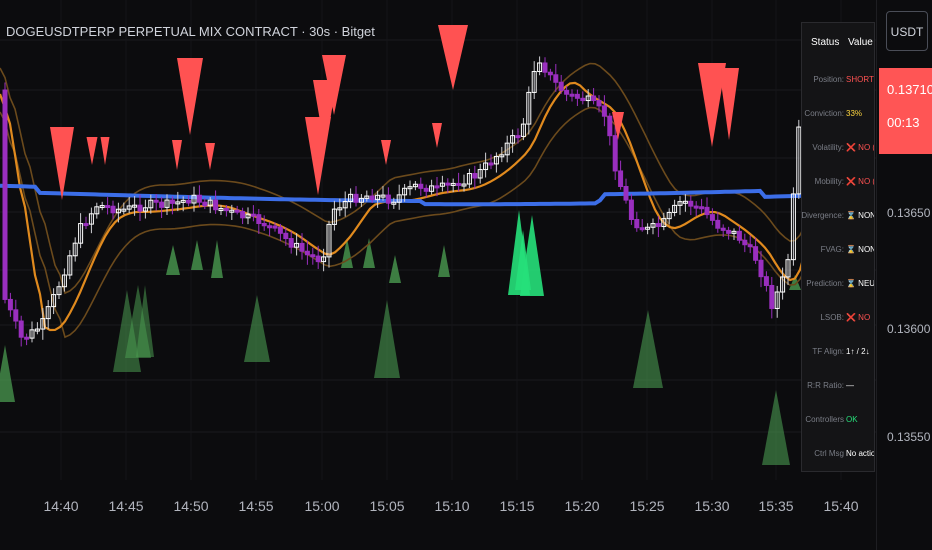 This screenshot has height=550, width=932. Describe the element at coordinates (322, 506) in the screenshot. I see `x-tick-label: 15:00` at that location.